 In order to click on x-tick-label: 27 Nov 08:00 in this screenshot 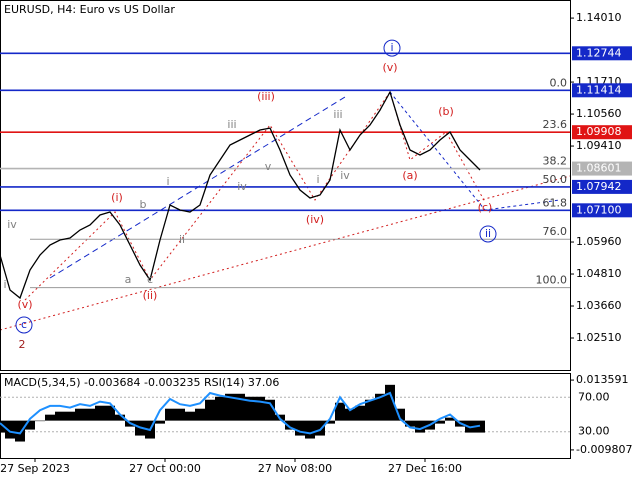, I will do `click(295, 468)`.